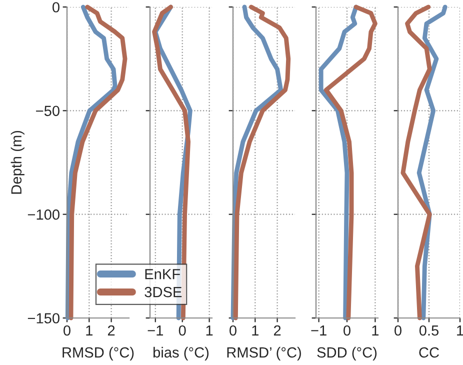 The width and height of the screenshot is (463, 365). What do you see at coordinates (17, 162) in the screenshot?
I see `y-axis-title: Depth (m)` at bounding box center [17, 162].